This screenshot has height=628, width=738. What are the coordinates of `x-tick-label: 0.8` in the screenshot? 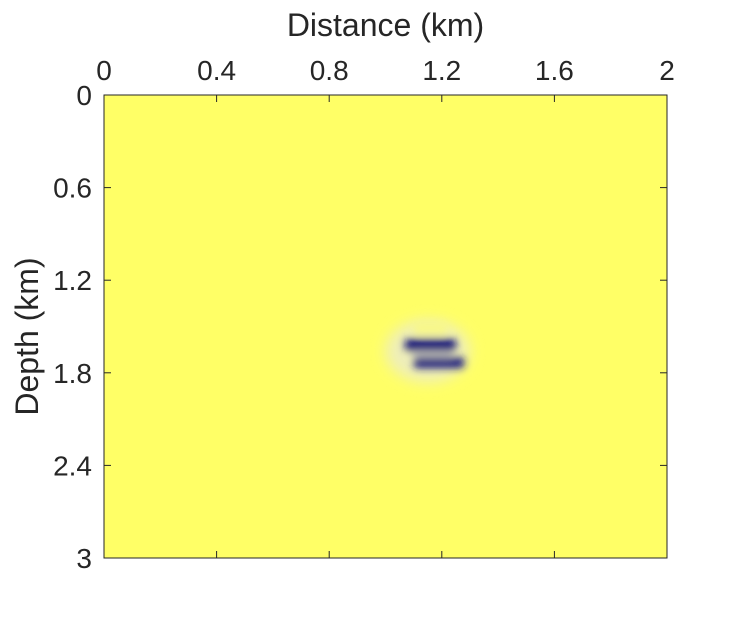 It's located at (329, 70).